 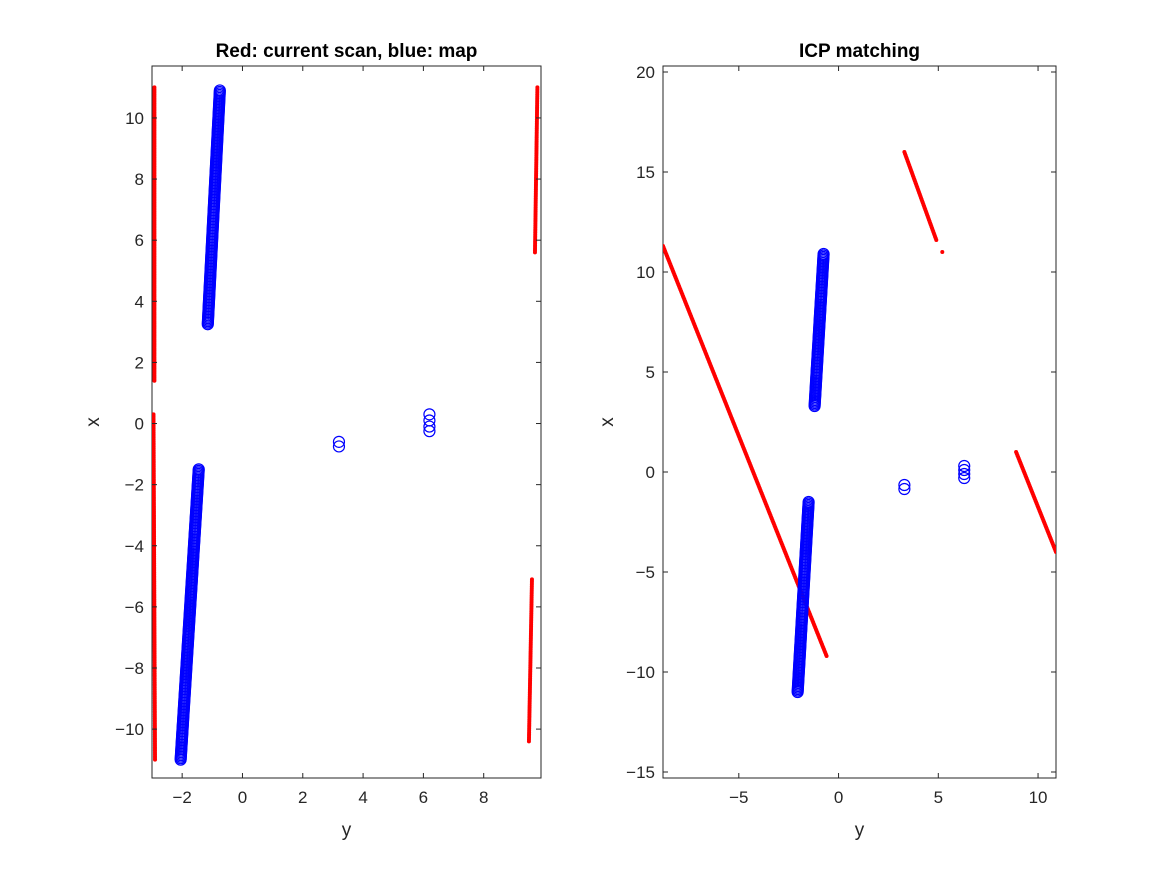 I want to click on left-chart-title: Red: current scan, blue: map, so click(x=347, y=51).